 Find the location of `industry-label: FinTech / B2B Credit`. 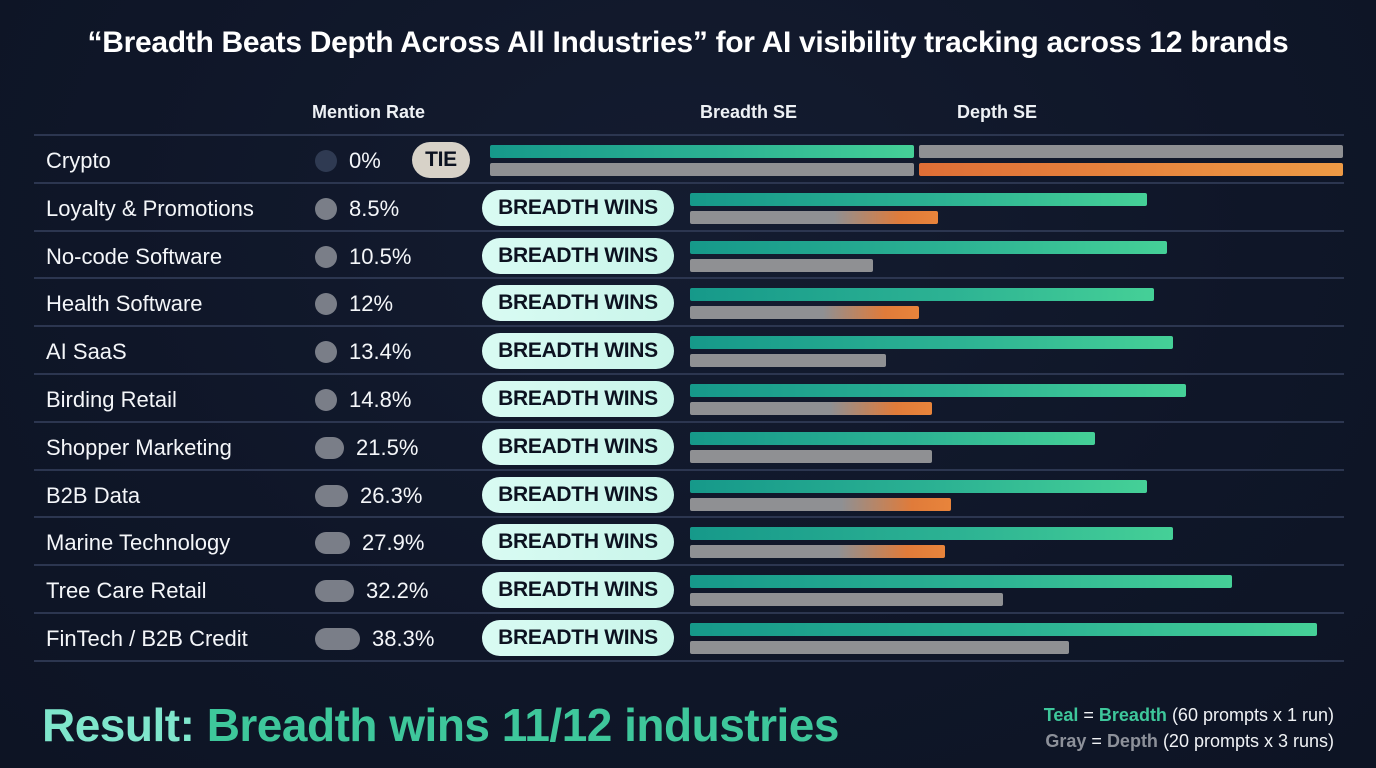

industry-label: FinTech / B2B Credit is located at coordinates (147, 638).